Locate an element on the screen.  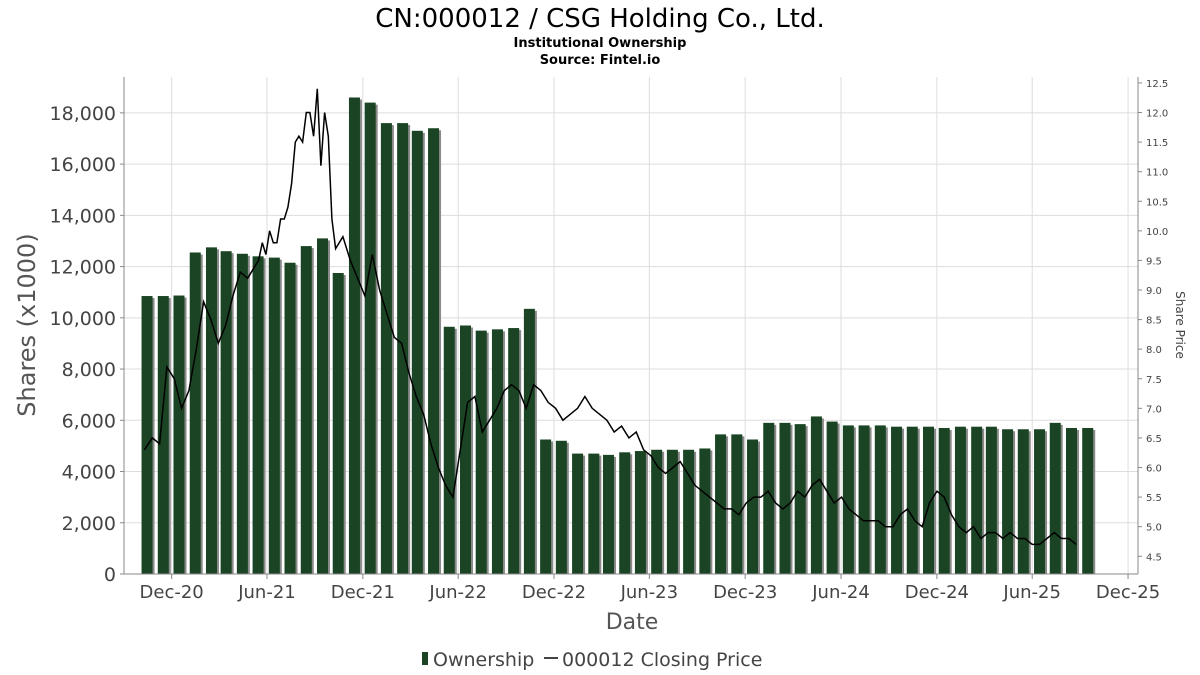
legend: Ownership 000012 Closing Price is located at coordinates (592, 660).